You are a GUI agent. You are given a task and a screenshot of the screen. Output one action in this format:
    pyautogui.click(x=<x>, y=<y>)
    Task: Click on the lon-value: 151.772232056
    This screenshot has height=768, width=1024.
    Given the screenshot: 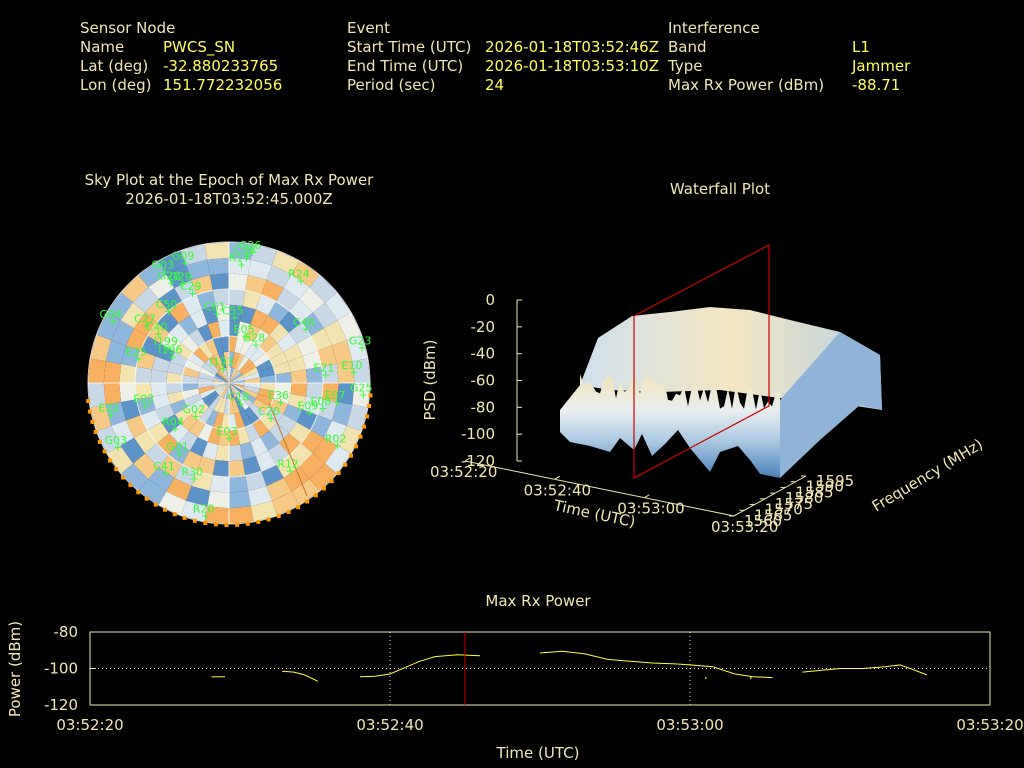 What is the action you would take?
    pyautogui.click(x=223, y=85)
    